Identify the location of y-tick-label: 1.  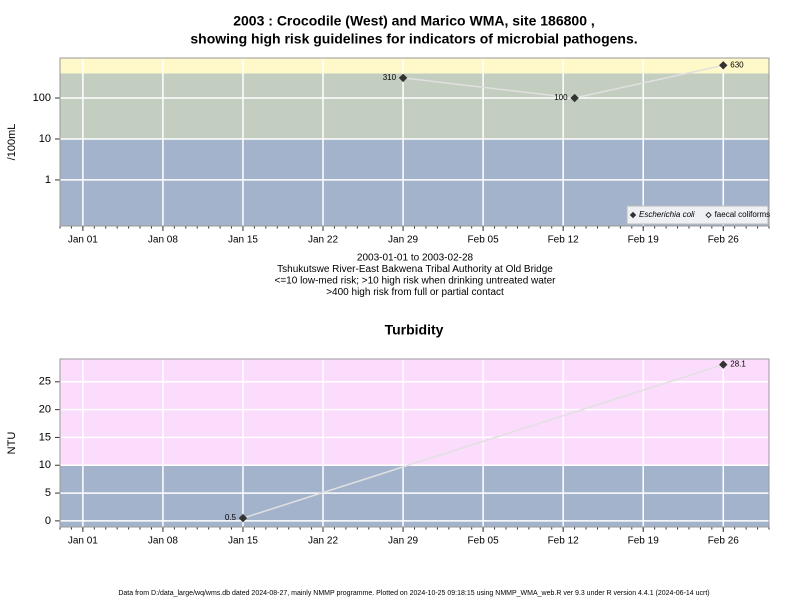
(48, 180).